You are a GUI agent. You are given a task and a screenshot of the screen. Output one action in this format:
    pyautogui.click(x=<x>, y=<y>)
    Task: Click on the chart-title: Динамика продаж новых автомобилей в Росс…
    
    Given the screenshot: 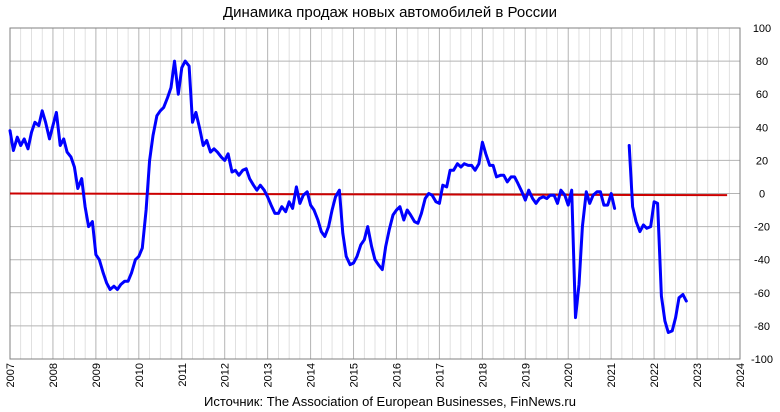 What is the action you would take?
    pyautogui.click(x=390, y=12)
    